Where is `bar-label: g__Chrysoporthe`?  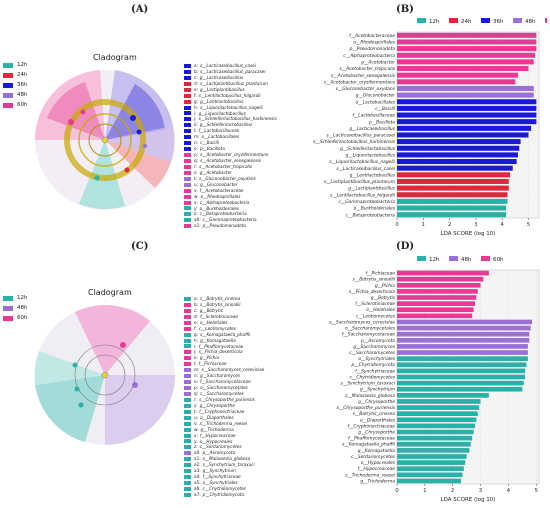 bar-label: g__Chrysoporthe is located at coordinates (376, 432).